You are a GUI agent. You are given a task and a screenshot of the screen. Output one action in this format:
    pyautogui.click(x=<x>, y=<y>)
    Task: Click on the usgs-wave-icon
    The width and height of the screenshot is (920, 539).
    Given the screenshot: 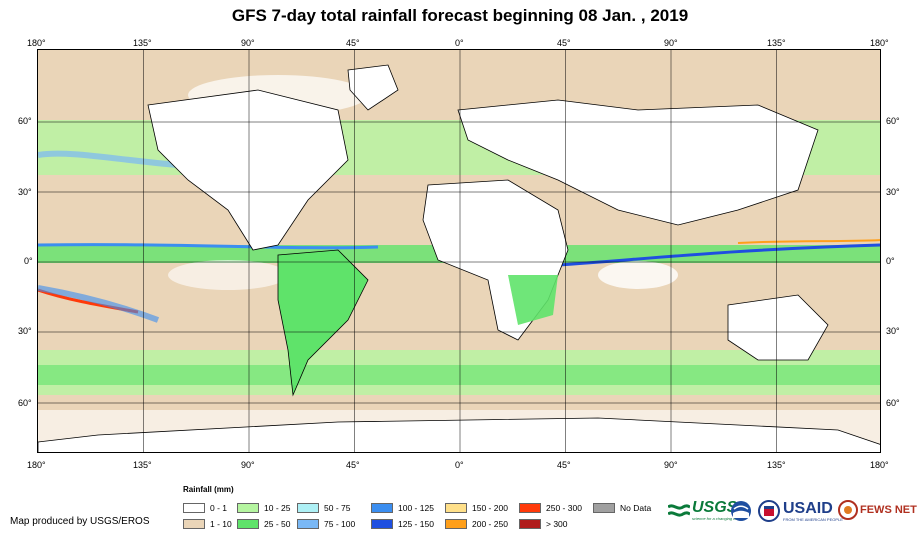 What is the action you would take?
    pyautogui.click(x=679, y=510)
    